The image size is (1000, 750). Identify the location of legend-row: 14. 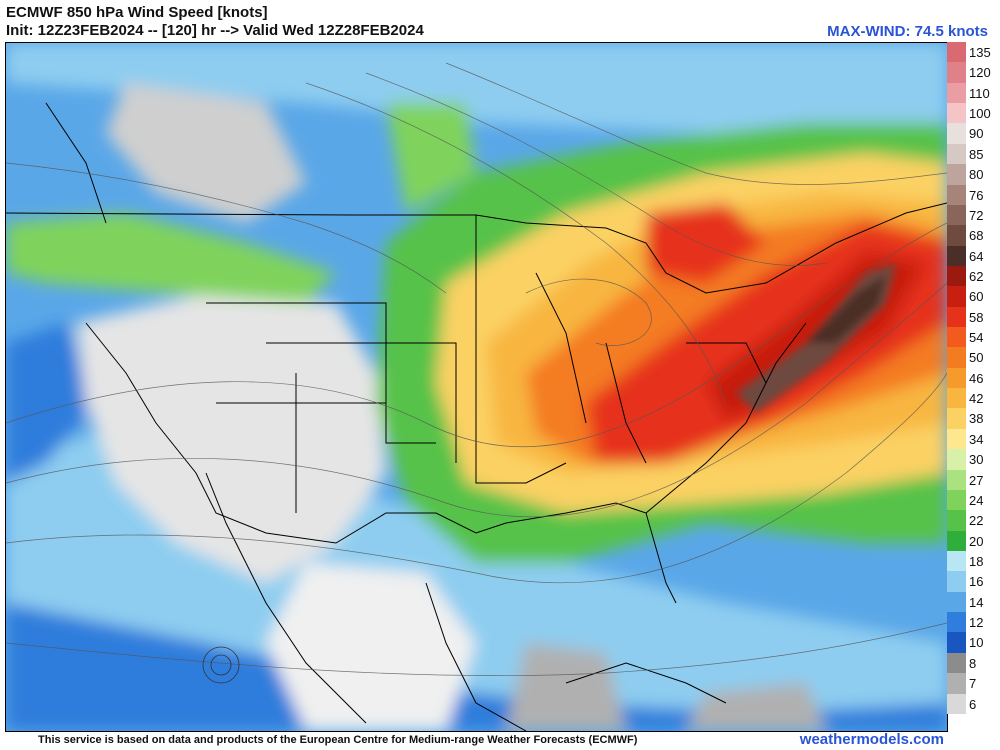
(973, 602).